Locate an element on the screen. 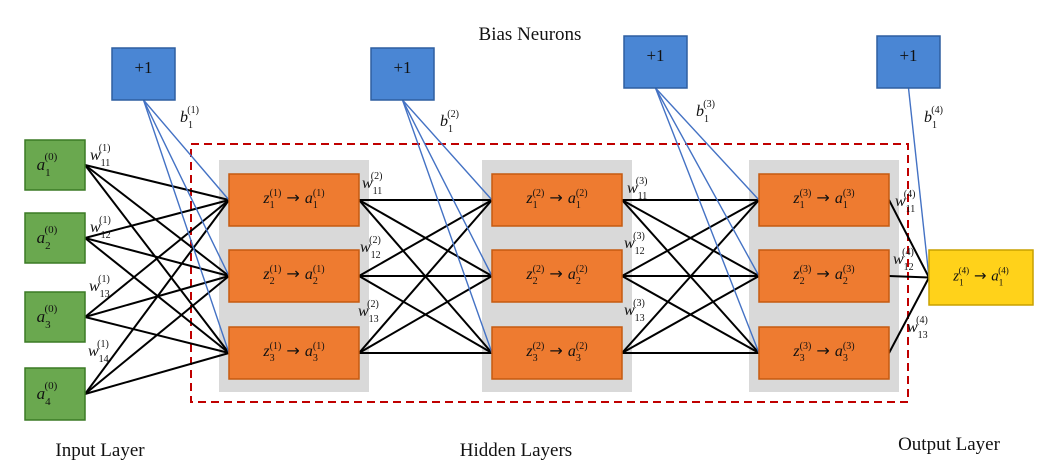 The width and height of the screenshot is (1059, 464). hidden-node-l3-n1 is located at coordinates (824, 200).